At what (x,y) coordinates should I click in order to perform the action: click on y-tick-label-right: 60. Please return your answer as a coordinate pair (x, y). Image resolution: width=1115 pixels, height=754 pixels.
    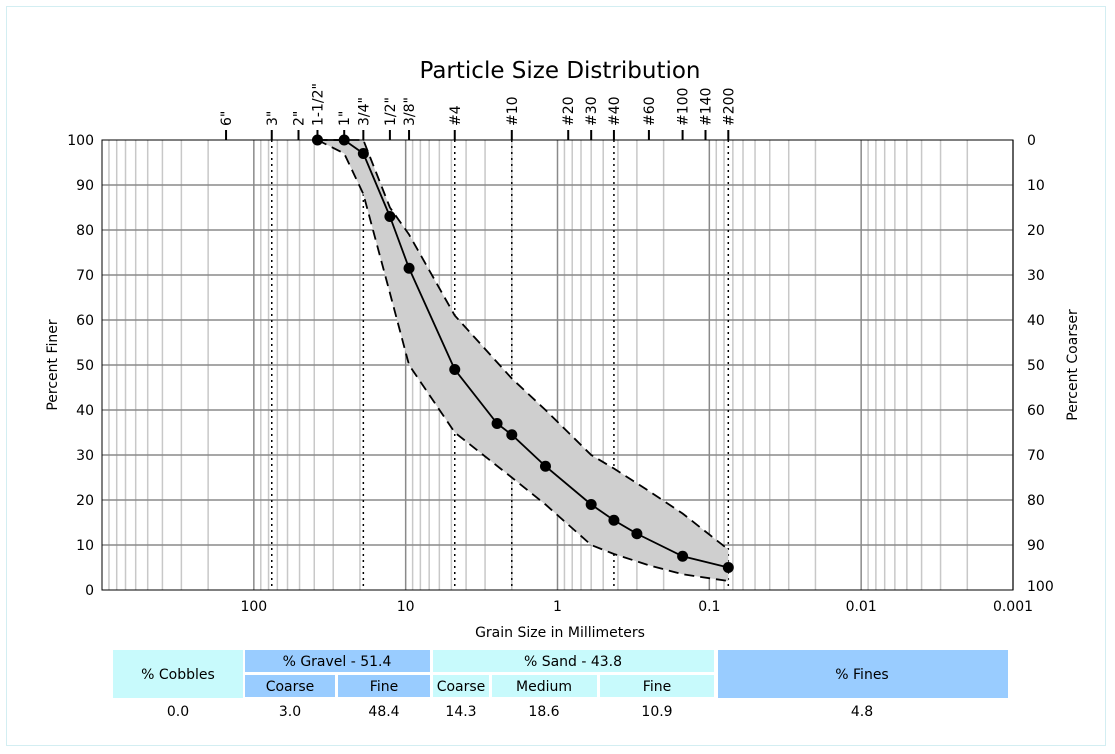
    Looking at the image, I should click on (1036, 411).